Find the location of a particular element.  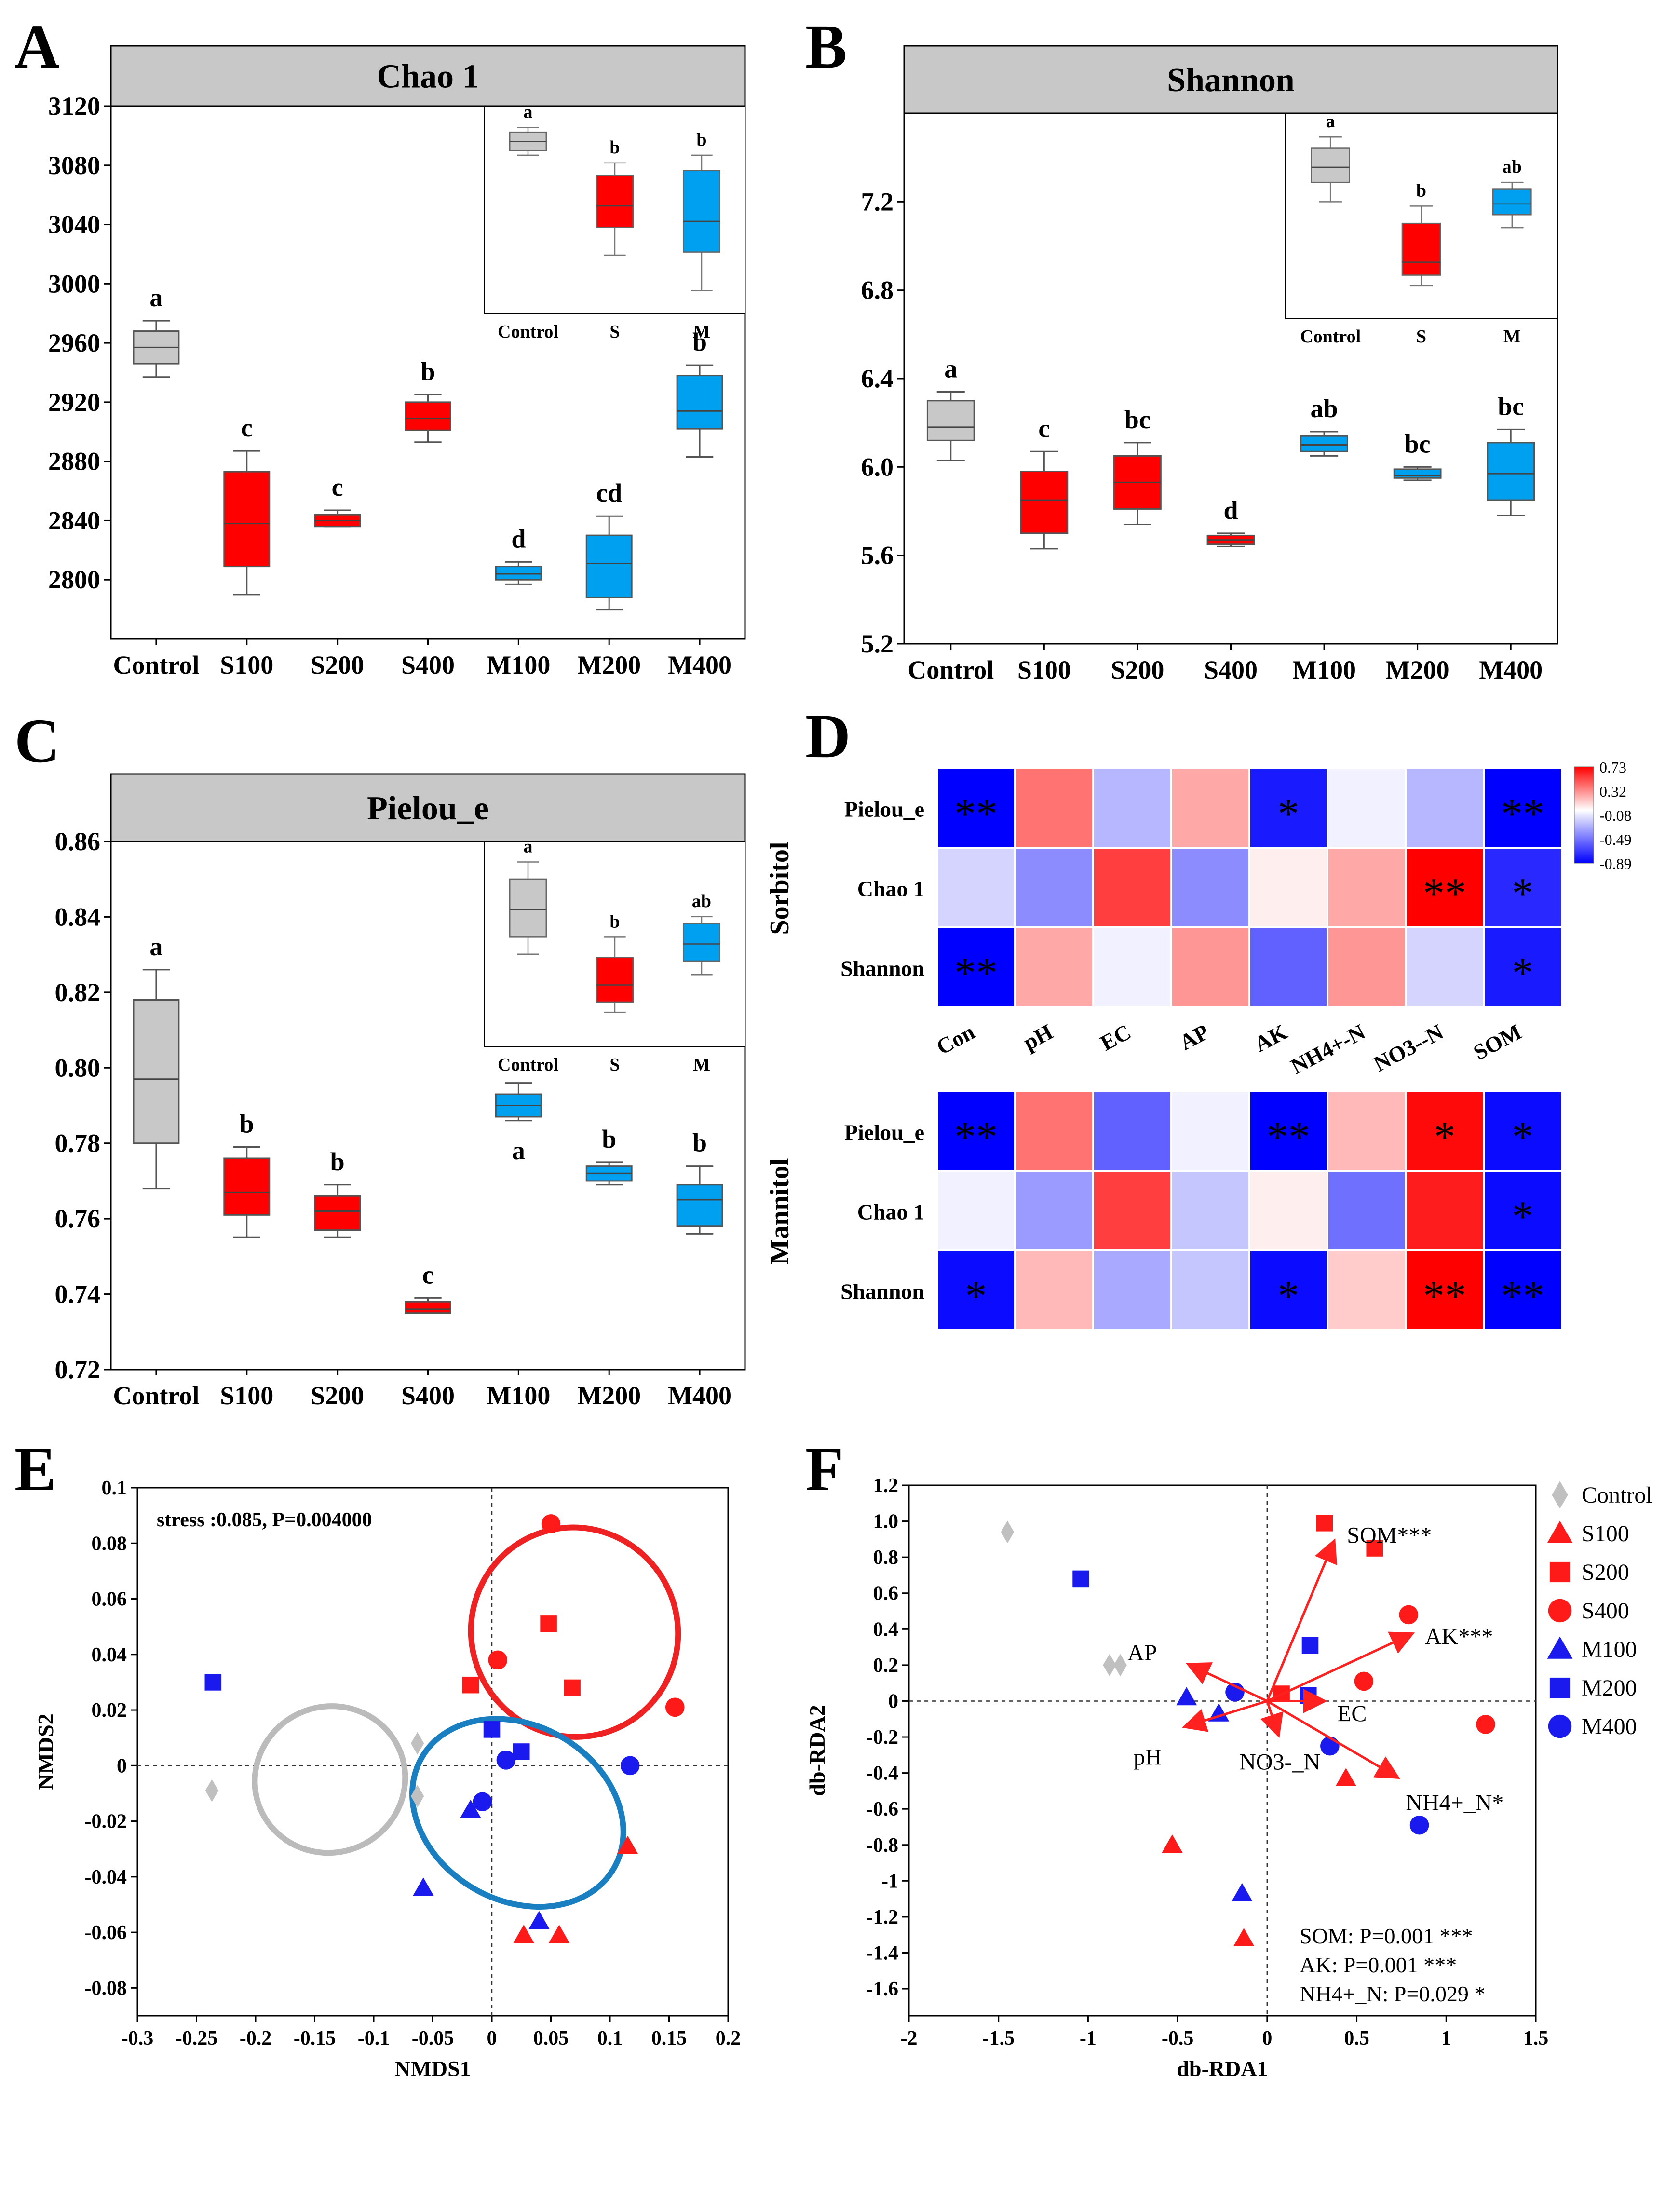

legend-label: S100 is located at coordinates (1606, 1534).